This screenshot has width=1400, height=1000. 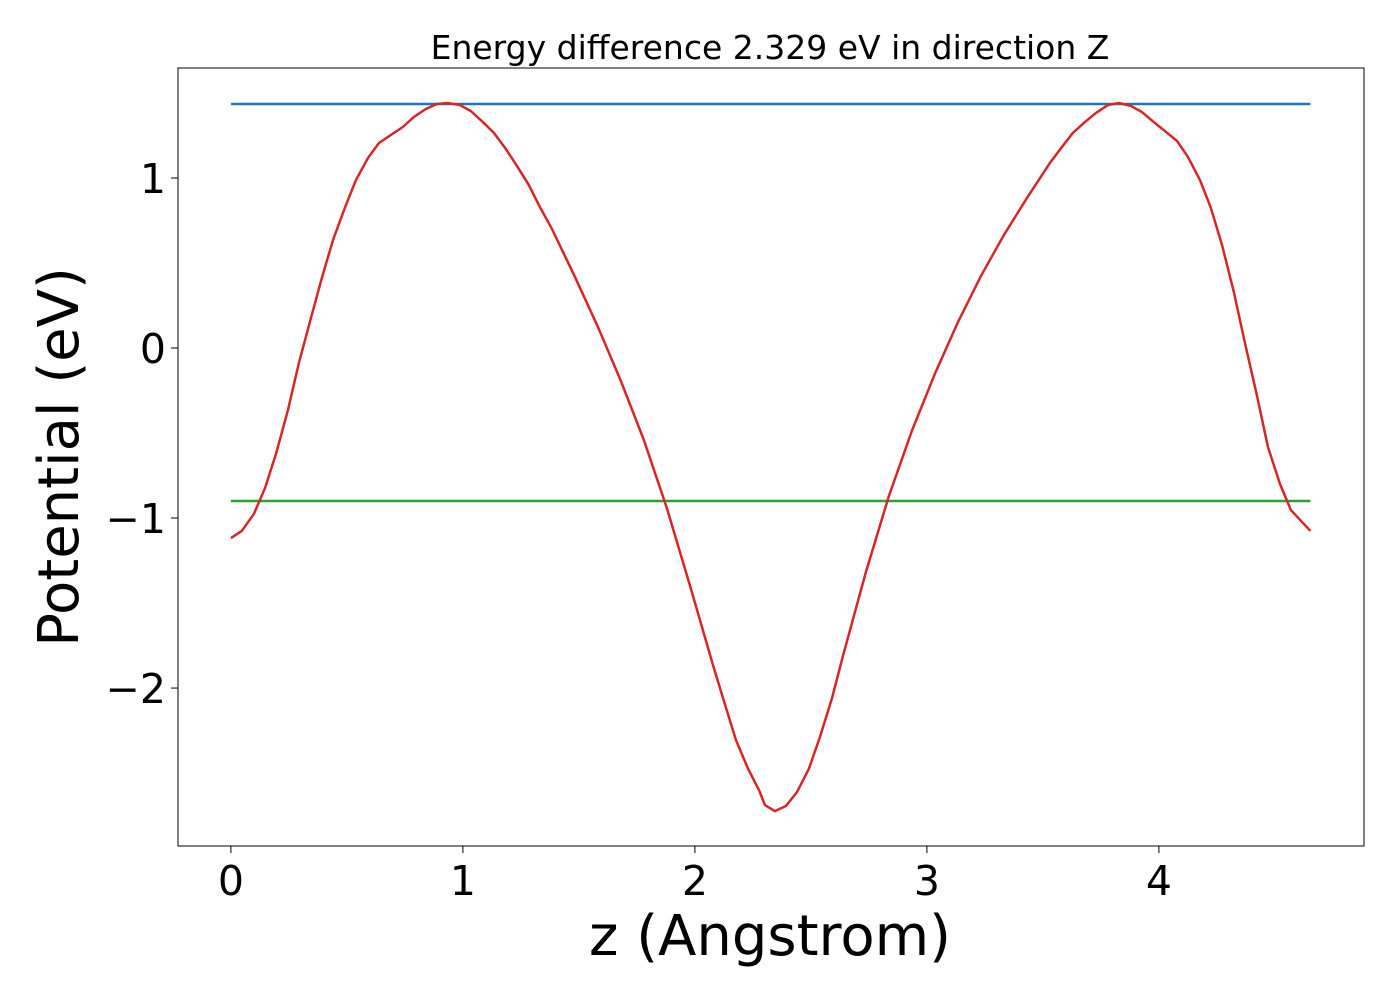 I want to click on y-tick-label: −2, so click(x=136, y=689).